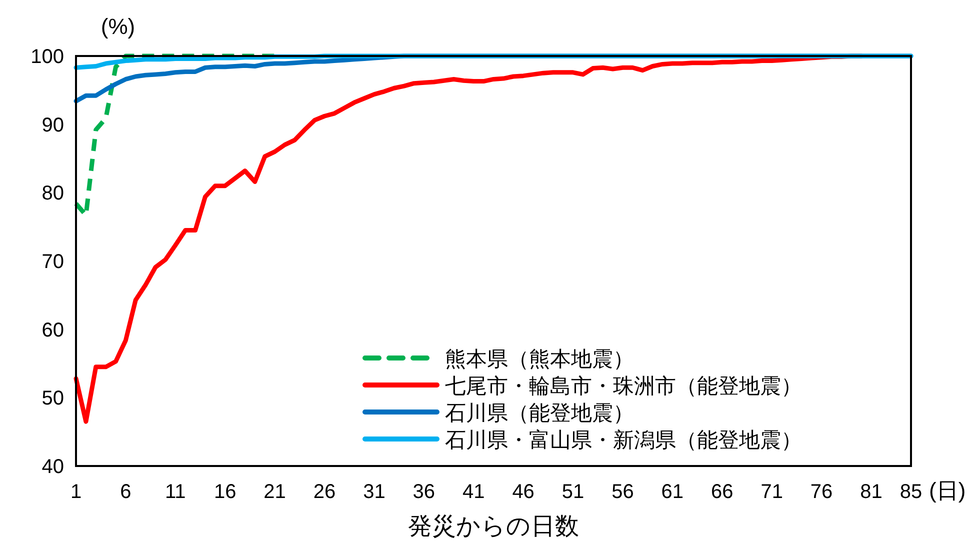 Image resolution: width=972 pixels, height=543 pixels. Describe the element at coordinates (275, 492) in the screenshot. I see `x-tick-label: 21` at that location.